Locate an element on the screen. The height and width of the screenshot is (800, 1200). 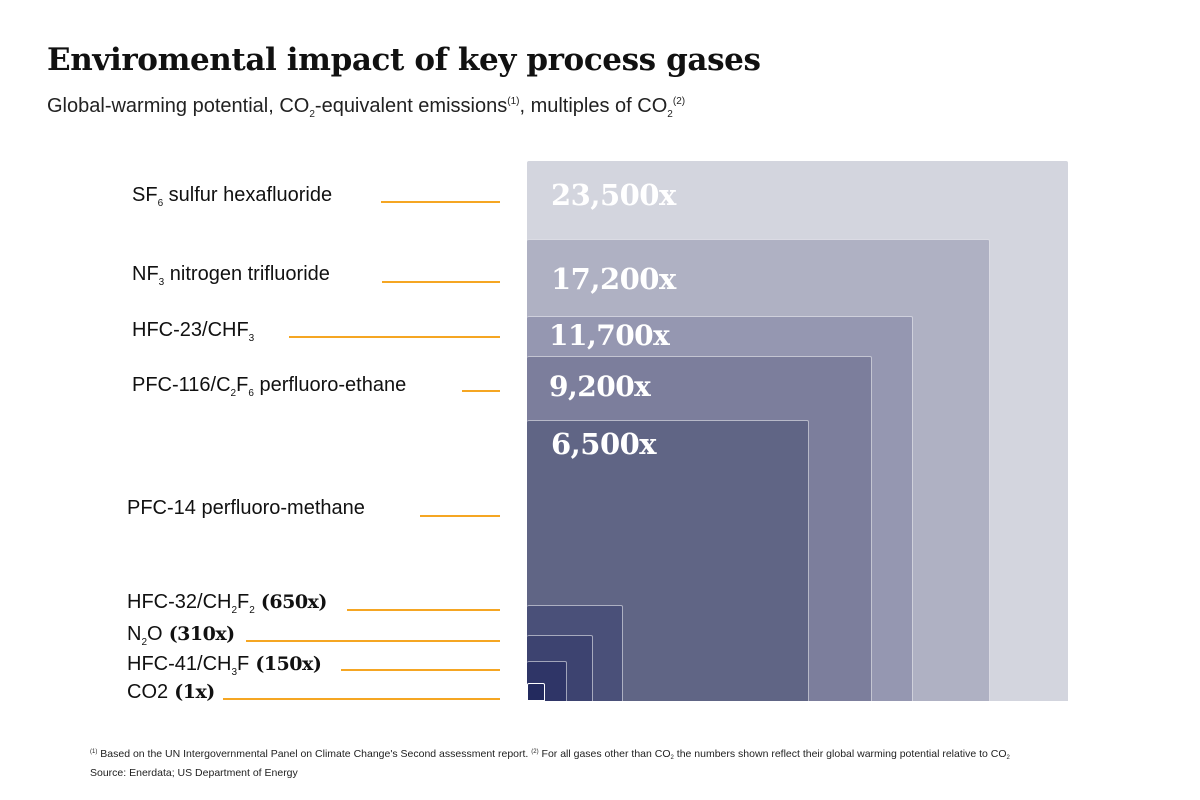
leader-nf3 is located at coordinates (441, 282).